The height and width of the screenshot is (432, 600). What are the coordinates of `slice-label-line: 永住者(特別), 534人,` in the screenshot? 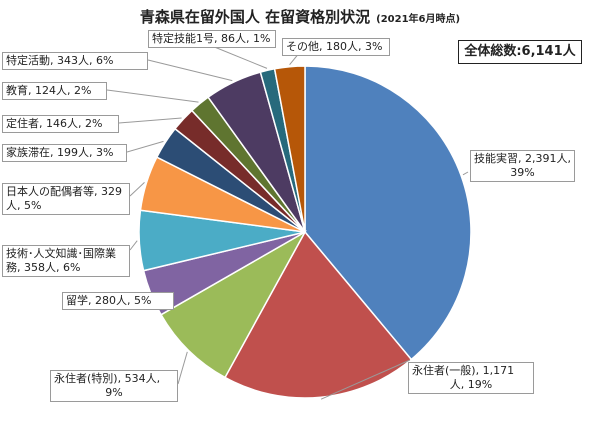 It's located at (107, 378).